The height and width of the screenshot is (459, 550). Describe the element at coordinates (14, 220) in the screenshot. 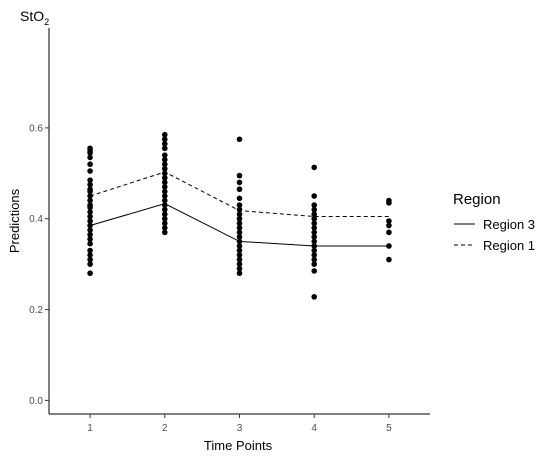

I see `y-axis-title: Predictions` at that location.